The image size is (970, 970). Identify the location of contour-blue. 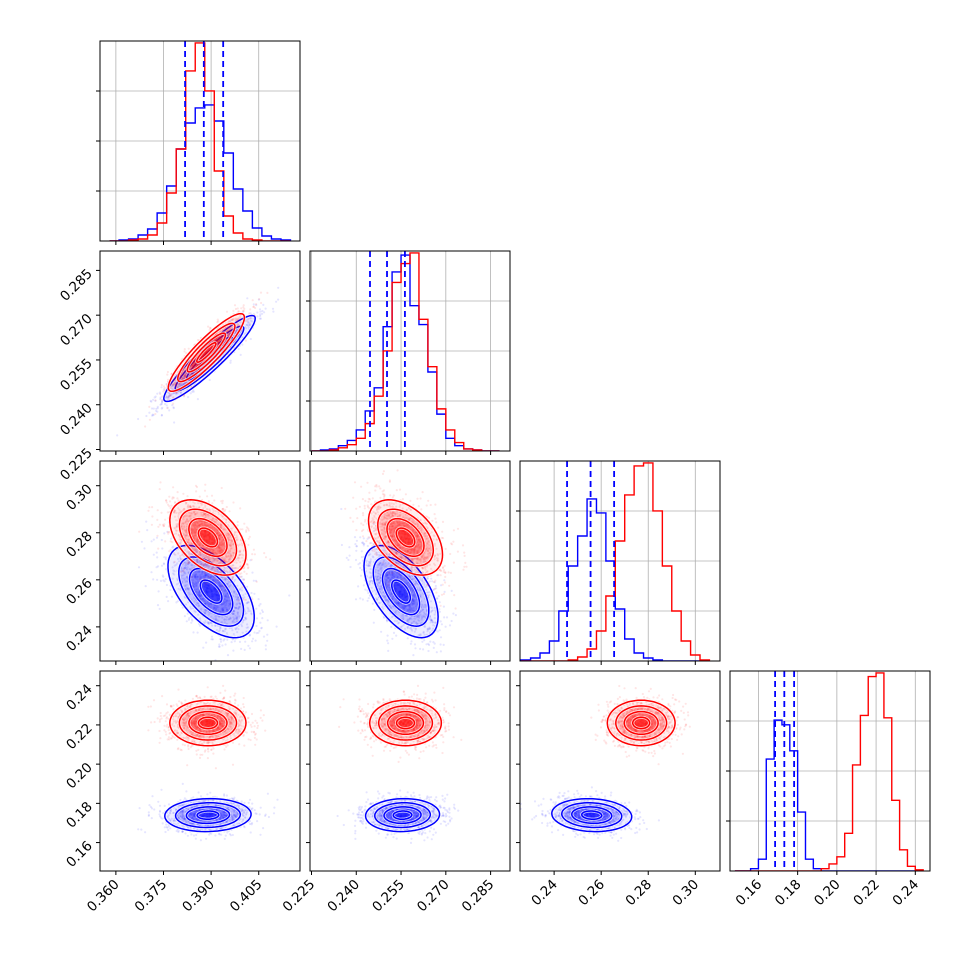
(211, 591).